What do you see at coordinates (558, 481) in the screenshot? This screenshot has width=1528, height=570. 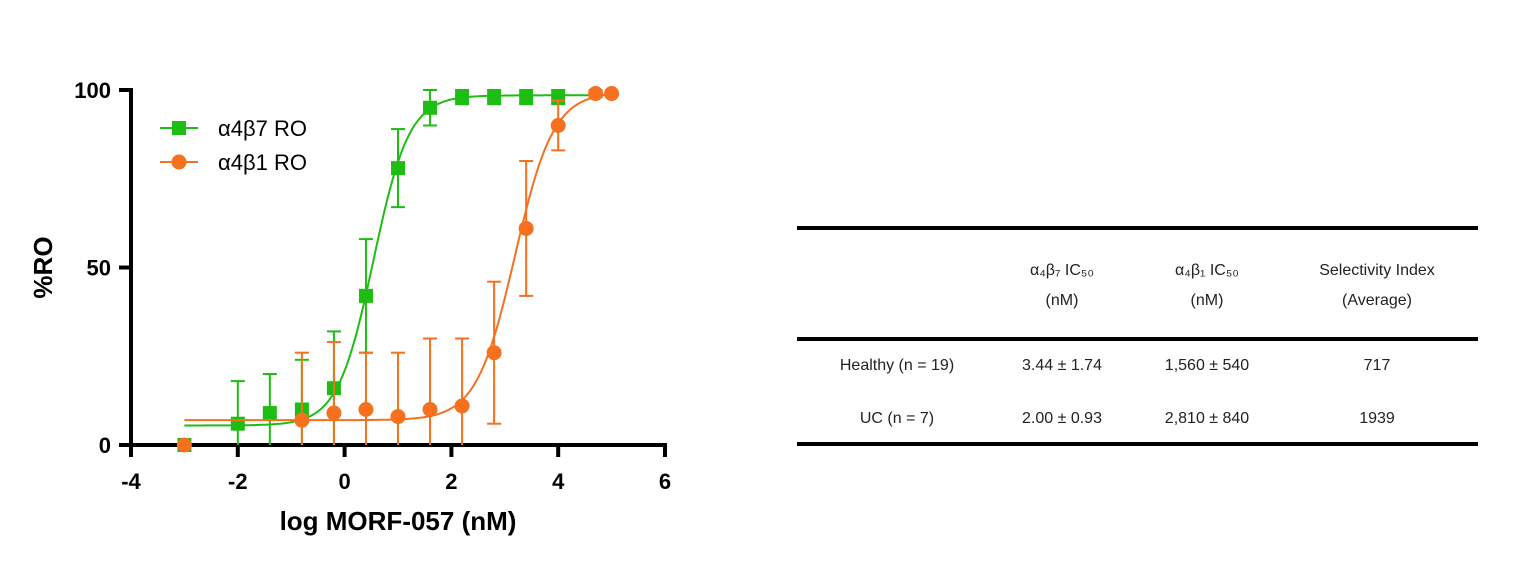 I see `x-tick-label: 4` at bounding box center [558, 481].